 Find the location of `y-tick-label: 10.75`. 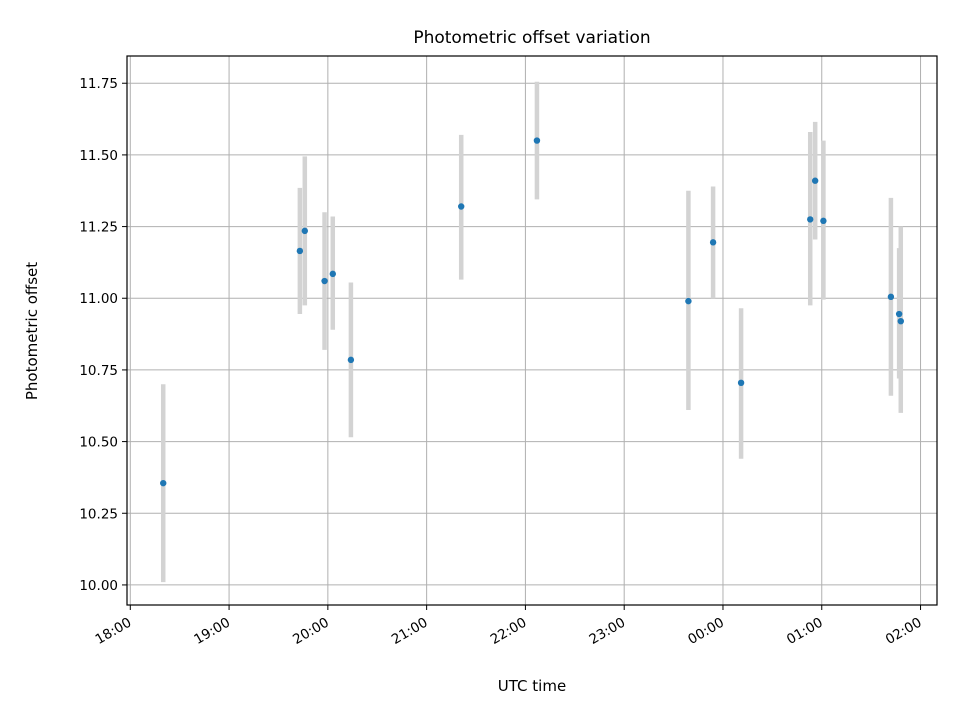

y-tick-label: 10.75 is located at coordinates (98, 371).